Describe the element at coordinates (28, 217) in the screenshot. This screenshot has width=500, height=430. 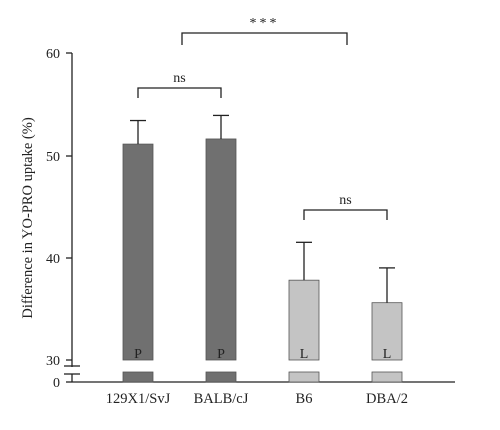
I see `y-axis-label: Difference in YO-PRO uptake (%)` at that location.